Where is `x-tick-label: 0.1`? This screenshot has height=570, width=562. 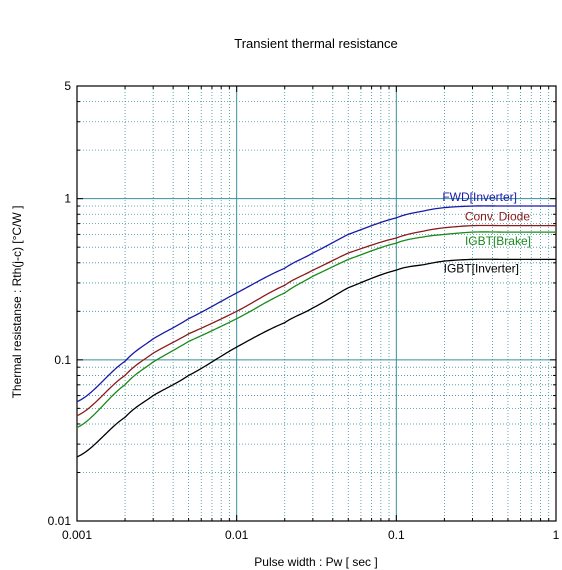
x-tick-label: 0.1 is located at coordinates (396, 535).